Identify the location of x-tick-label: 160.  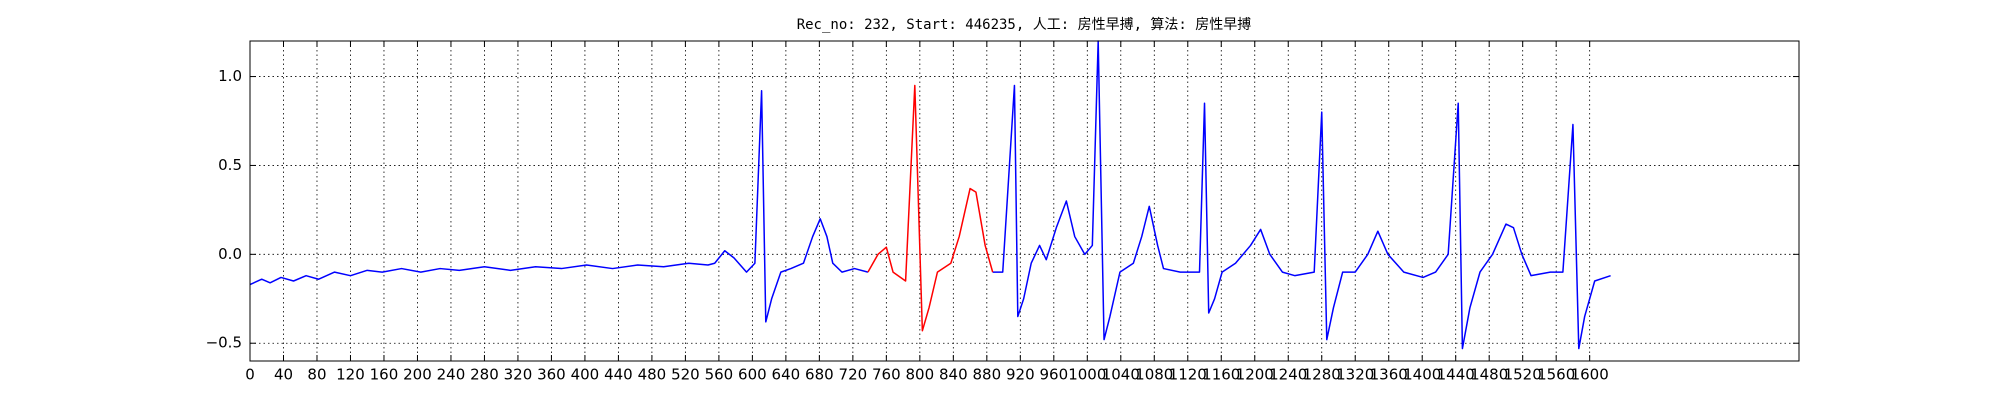
(384, 375).